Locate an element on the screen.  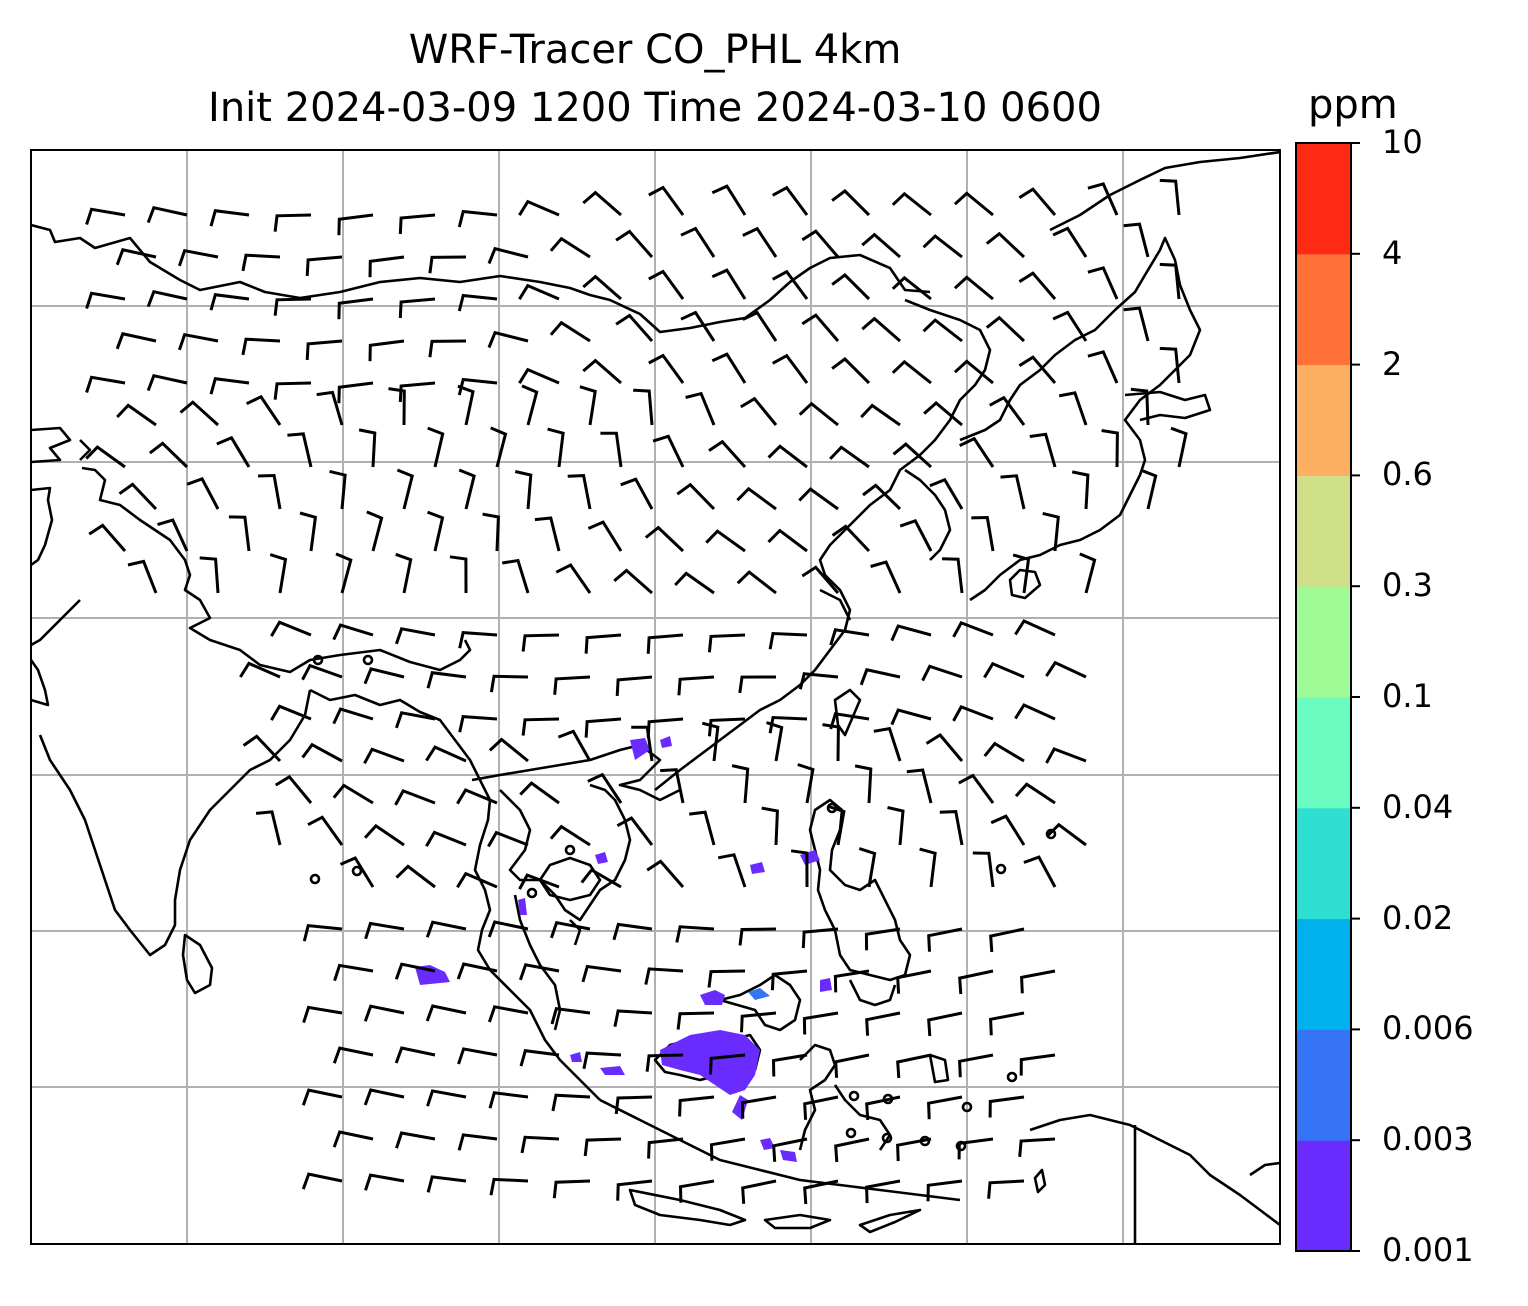
colorbar-unit-label: ppm is located at coordinates (1353, 105).